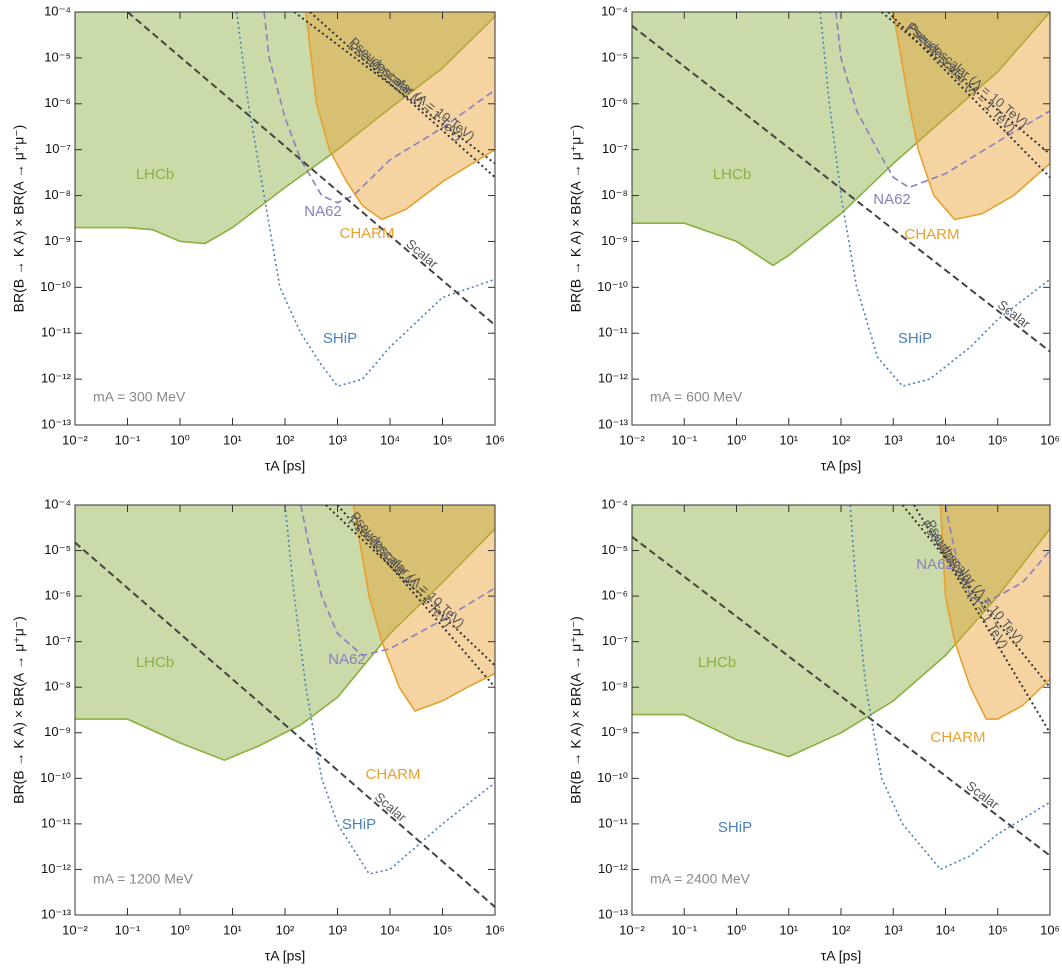 This screenshot has width=1062, height=977. What do you see at coordinates (696, 397) in the screenshot?
I see `panel-annotation: mA = 600 MeV` at bounding box center [696, 397].